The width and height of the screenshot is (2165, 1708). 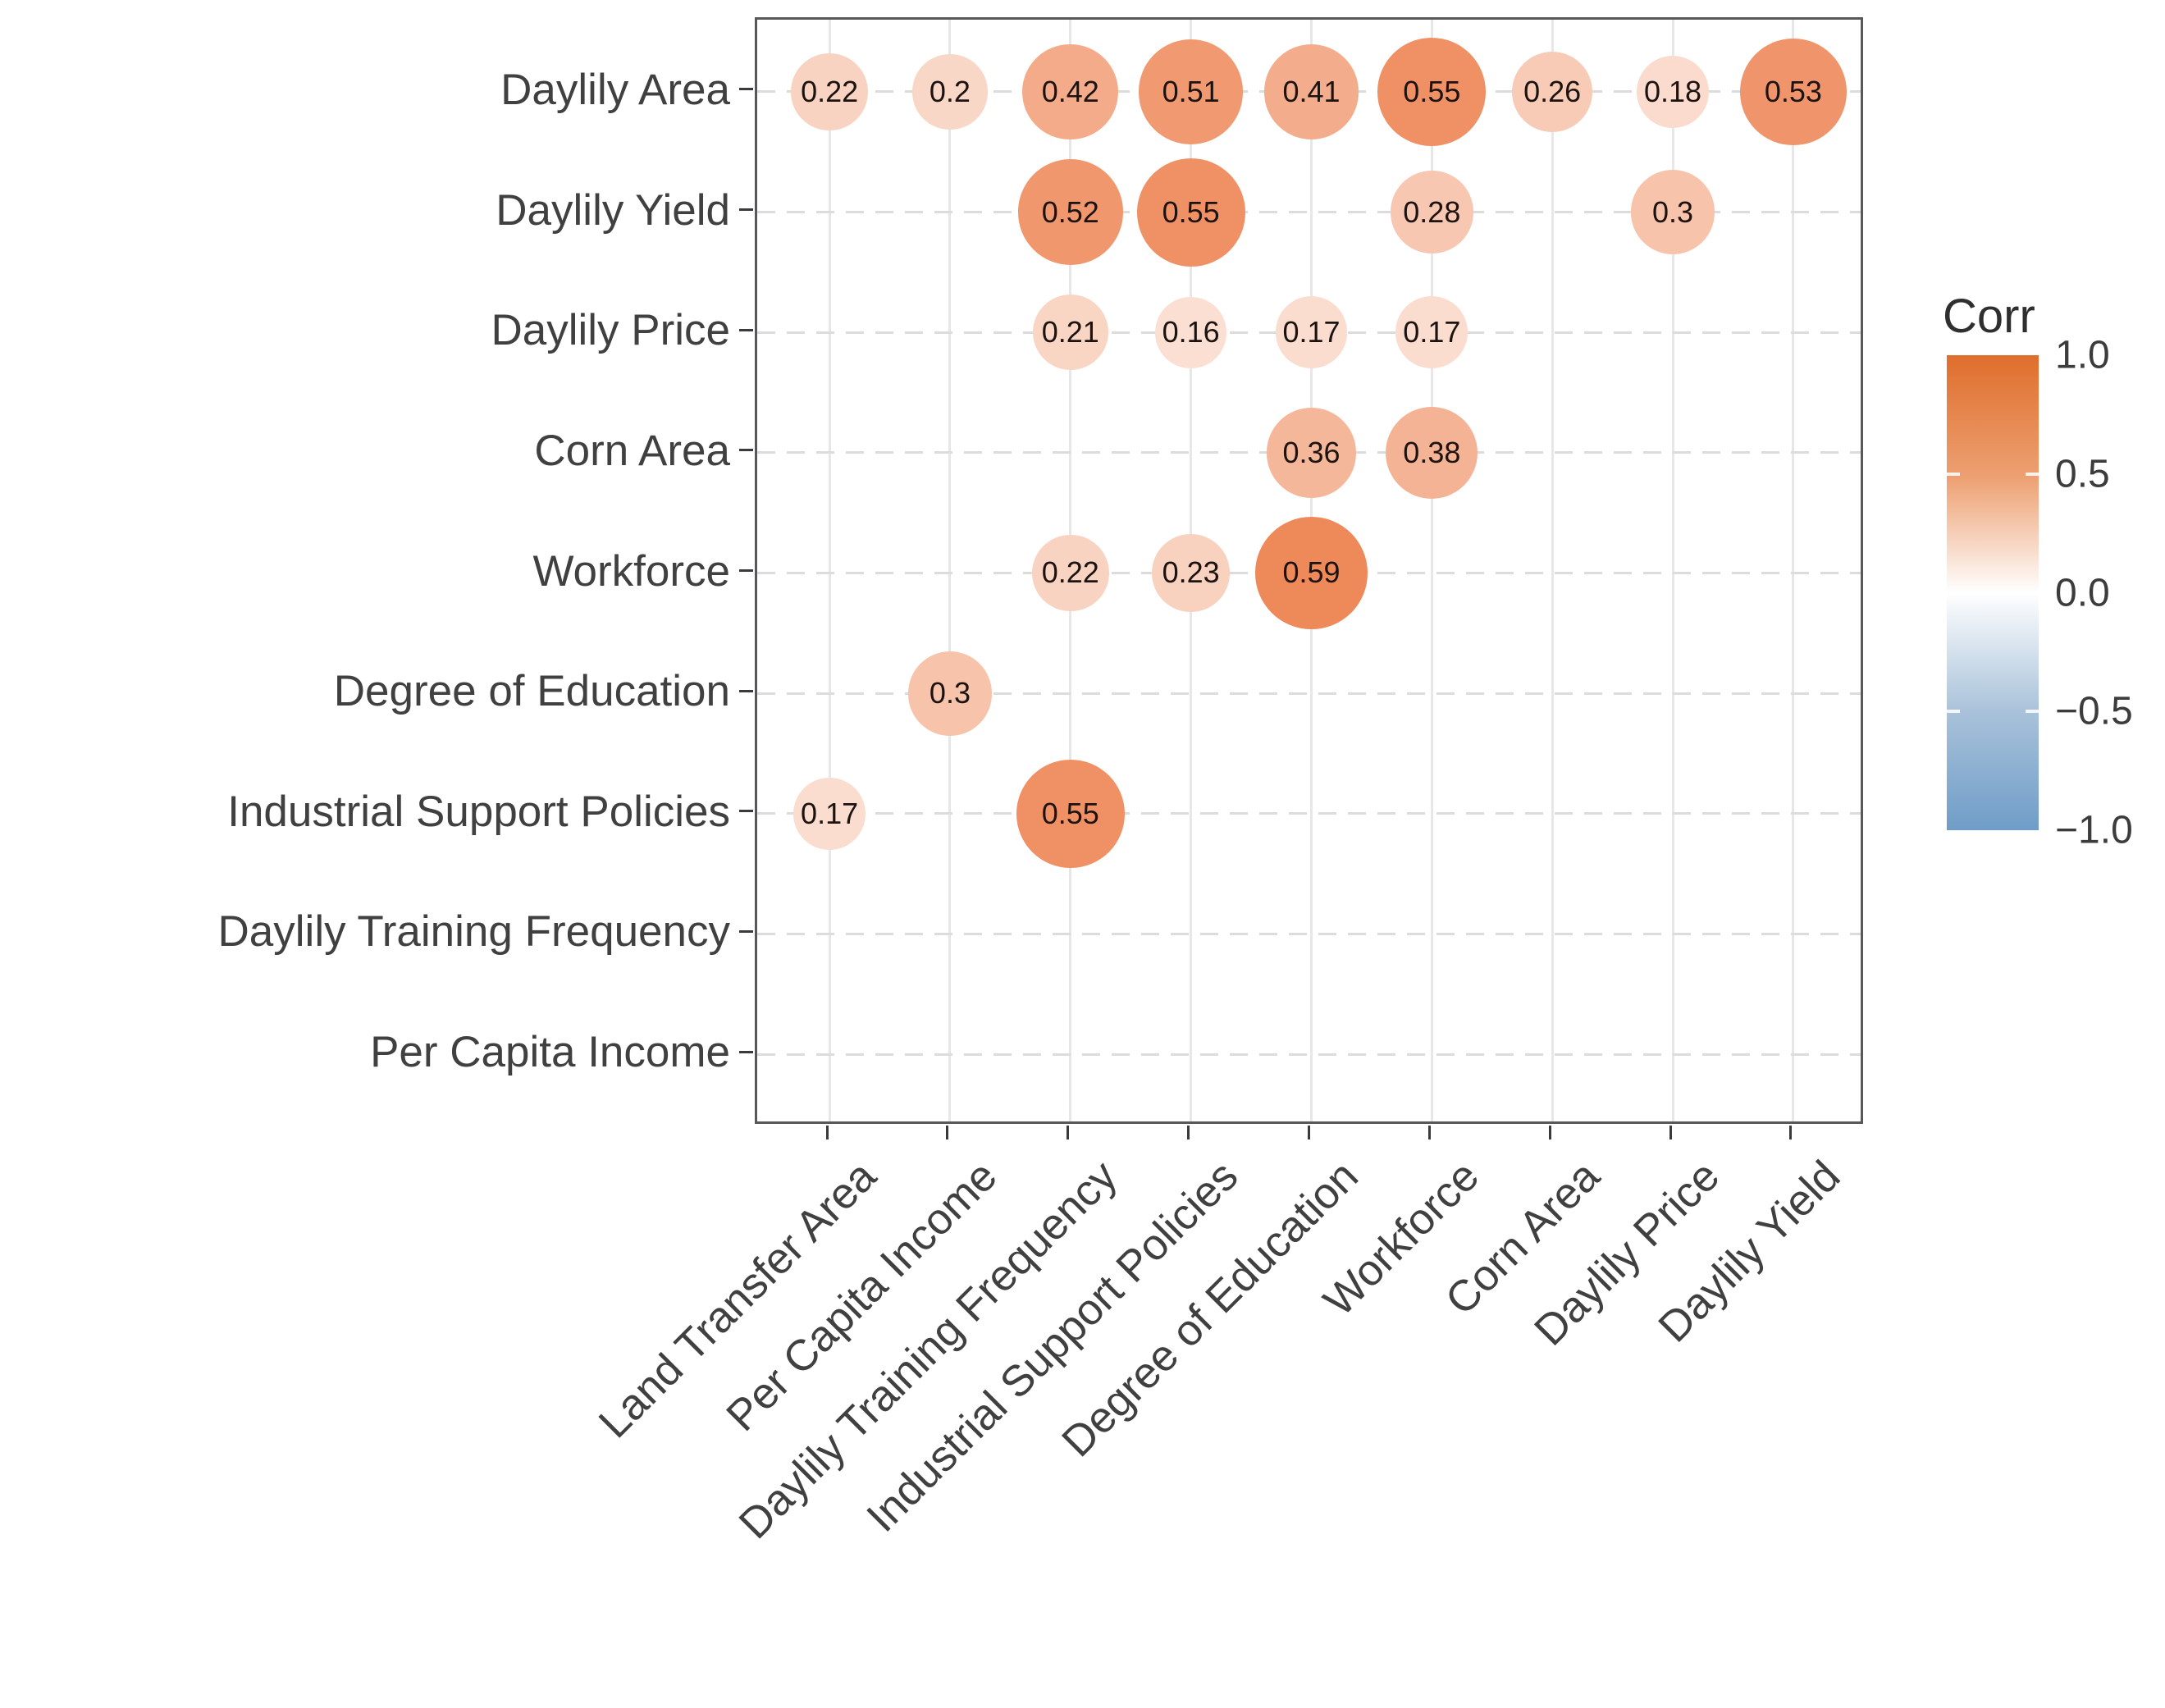 I want to click on corr-bubble: 0.38, so click(x=1432, y=452).